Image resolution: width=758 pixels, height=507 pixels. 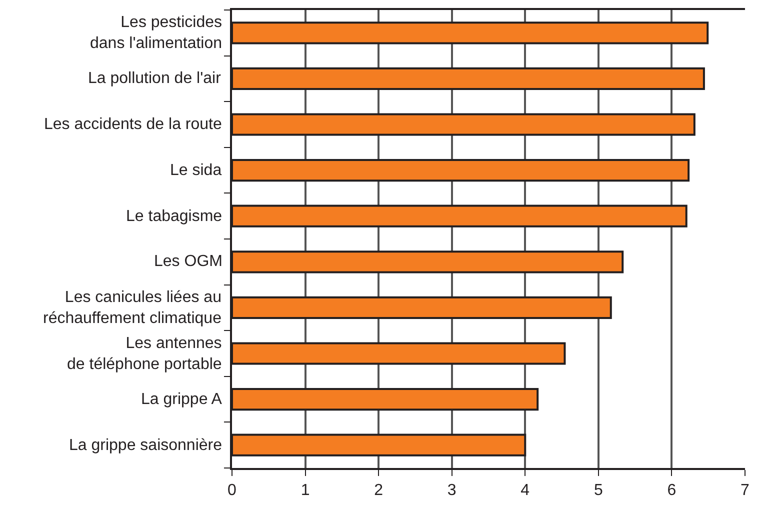 What do you see at coordinates (145, 445) in the screenshot?
I see `y-tick-label: La grippe saisonnière` at bounding box center [145, 445].